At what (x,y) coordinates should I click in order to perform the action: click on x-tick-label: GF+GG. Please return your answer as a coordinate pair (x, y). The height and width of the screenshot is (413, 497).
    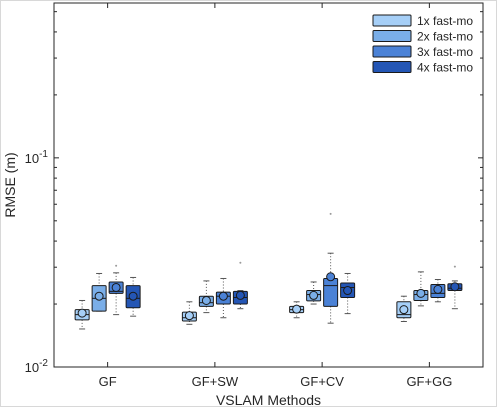
    Looking at the image, I should click on (429, 381).